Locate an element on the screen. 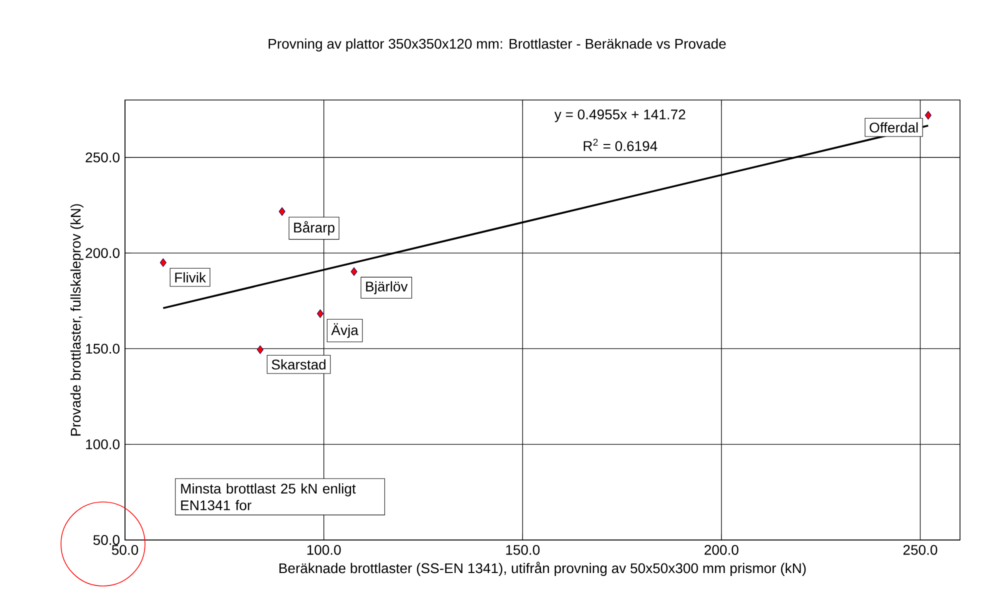 Image resolution: width=995 pixels, height=614 pixels. annotation: R$^{2}$ = 0.6194 is located at coordinates (621, 145).